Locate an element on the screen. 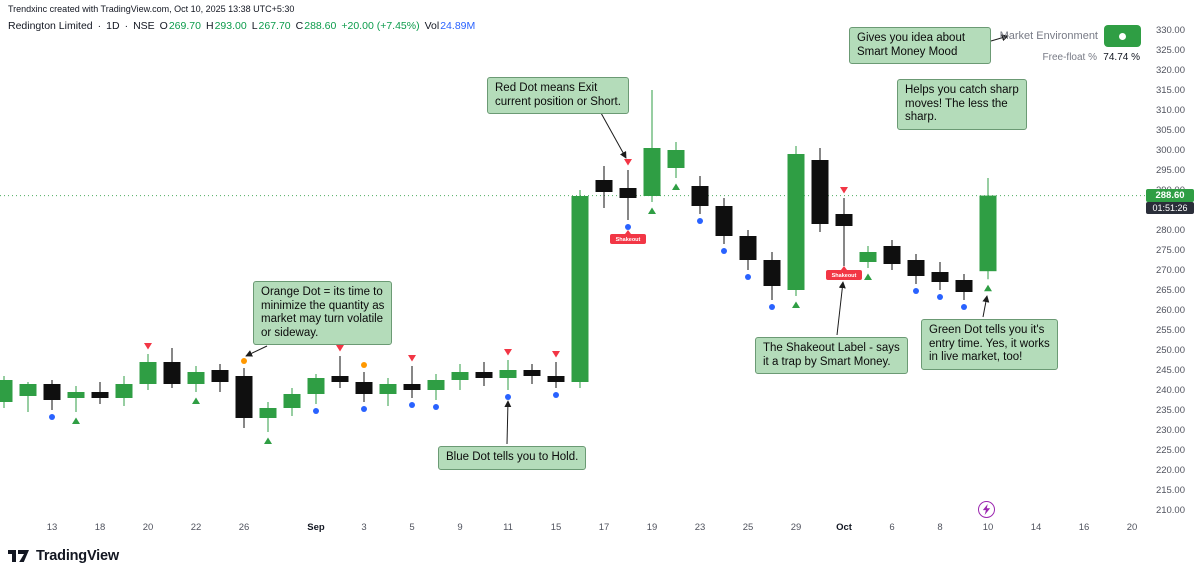  price-axis-label: 210.00 is located at coordinates (1170, 510).